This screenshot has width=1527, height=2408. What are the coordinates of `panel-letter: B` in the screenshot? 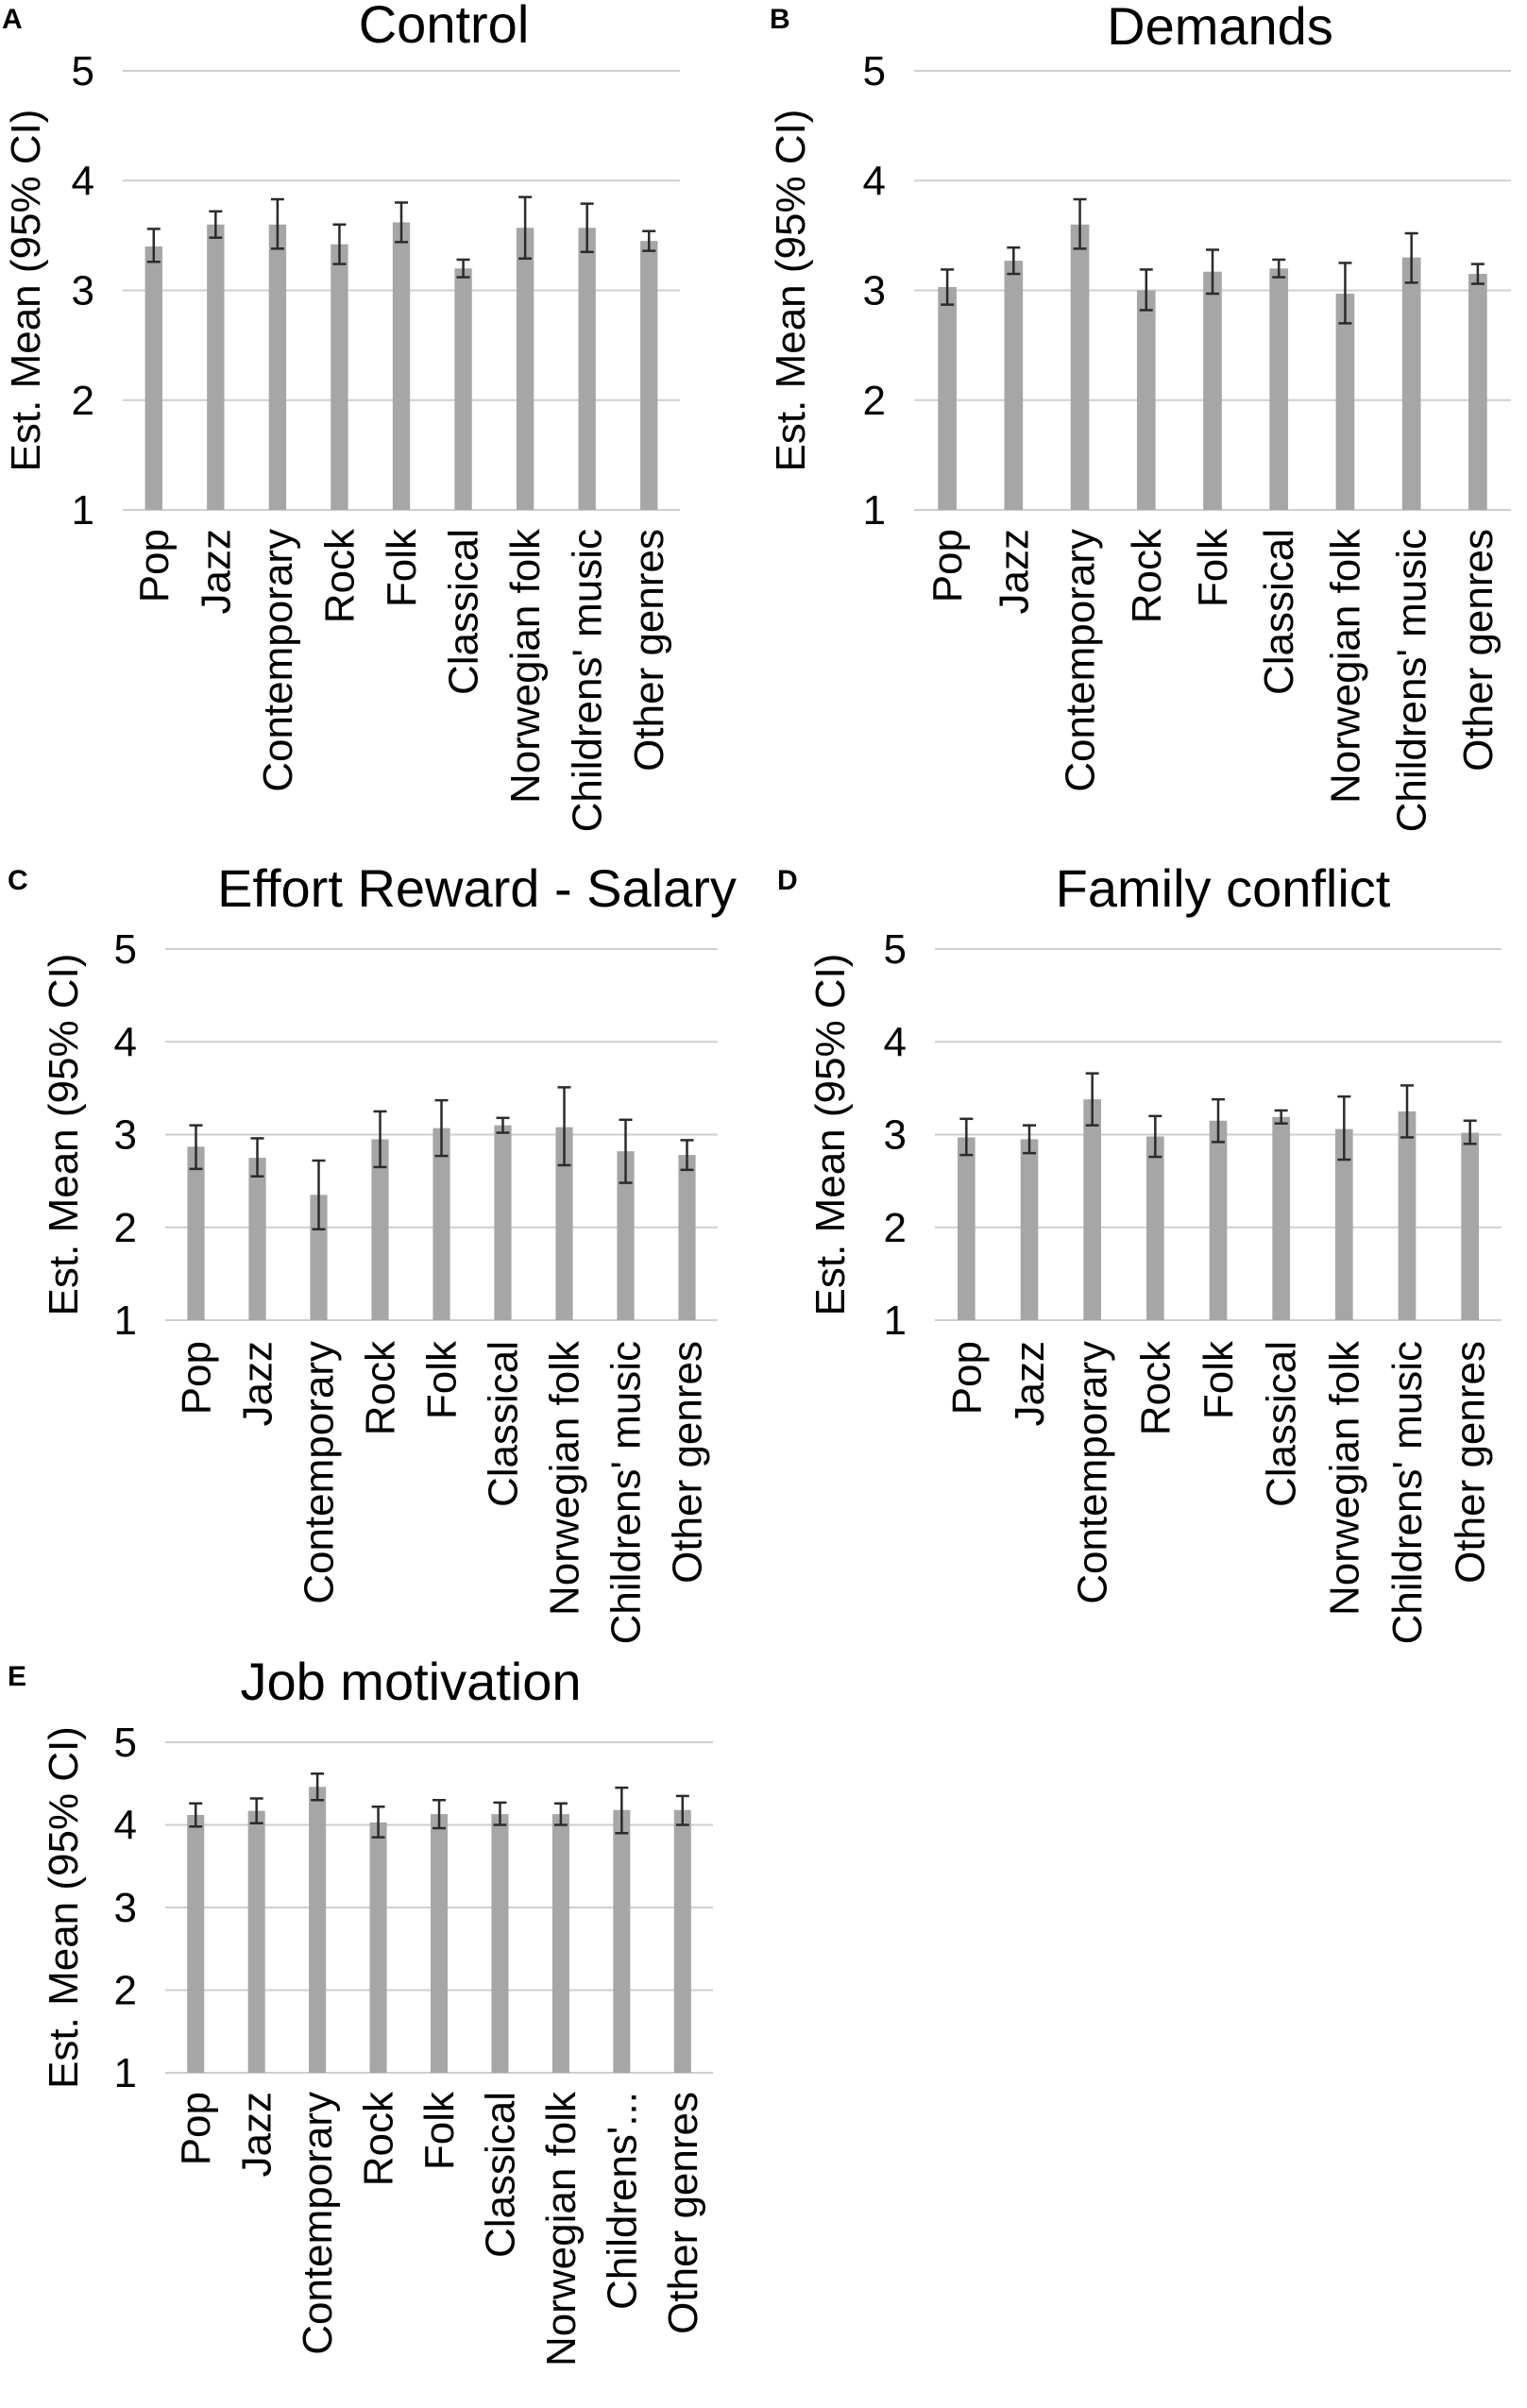 It's located at (780, 19).